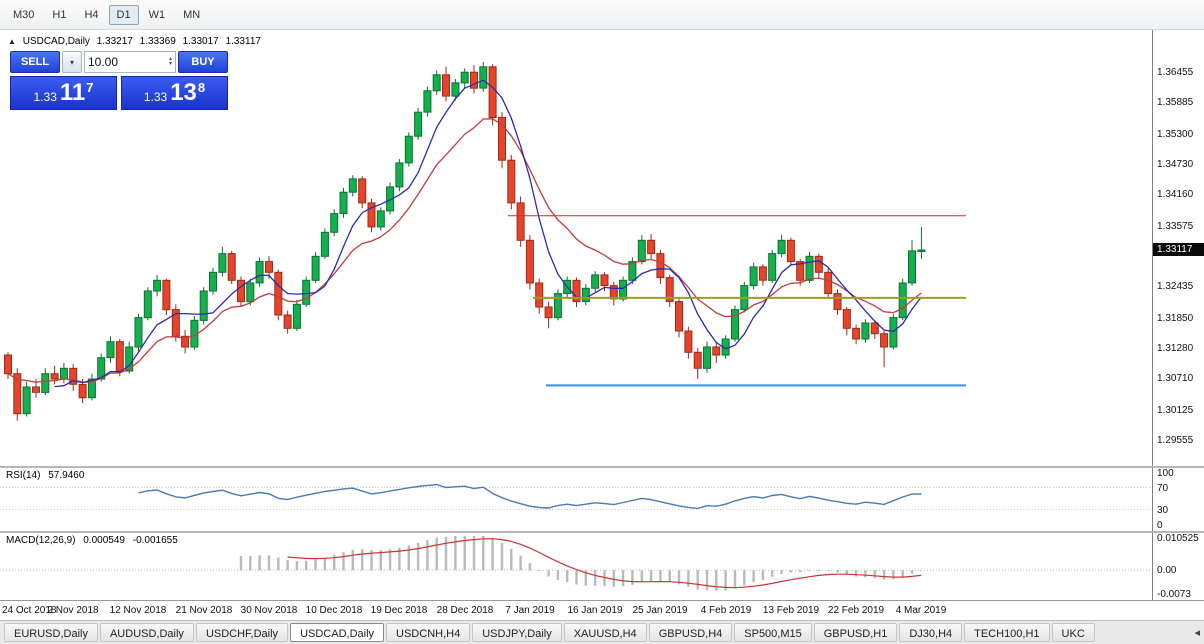 This screenshot has width=1204, height=644. What do you see at coordinates (856, 610) in the screenshot?
I see `date-label: 22 Feb 2019` at bounding box center [856, 610].